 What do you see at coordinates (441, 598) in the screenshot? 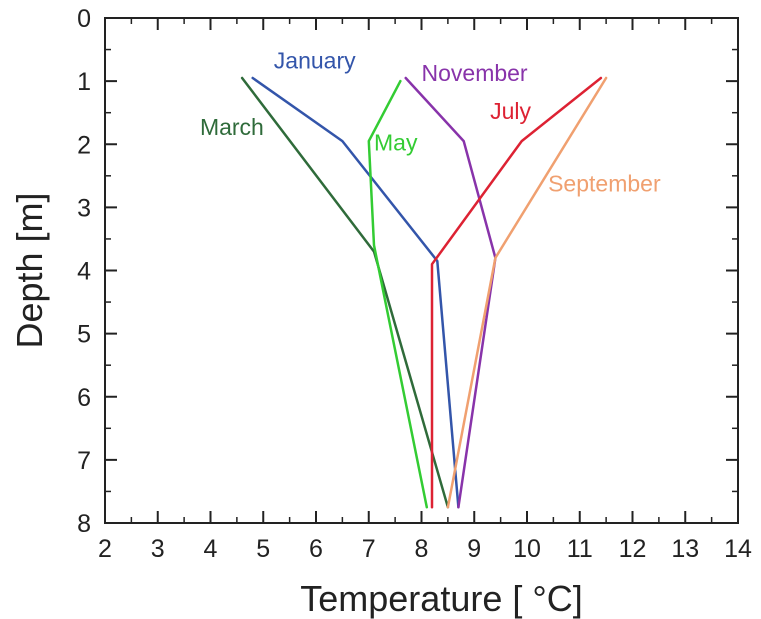
I see `x-axis-title: Temperature [ °C]` at bounding box center [441, 598].